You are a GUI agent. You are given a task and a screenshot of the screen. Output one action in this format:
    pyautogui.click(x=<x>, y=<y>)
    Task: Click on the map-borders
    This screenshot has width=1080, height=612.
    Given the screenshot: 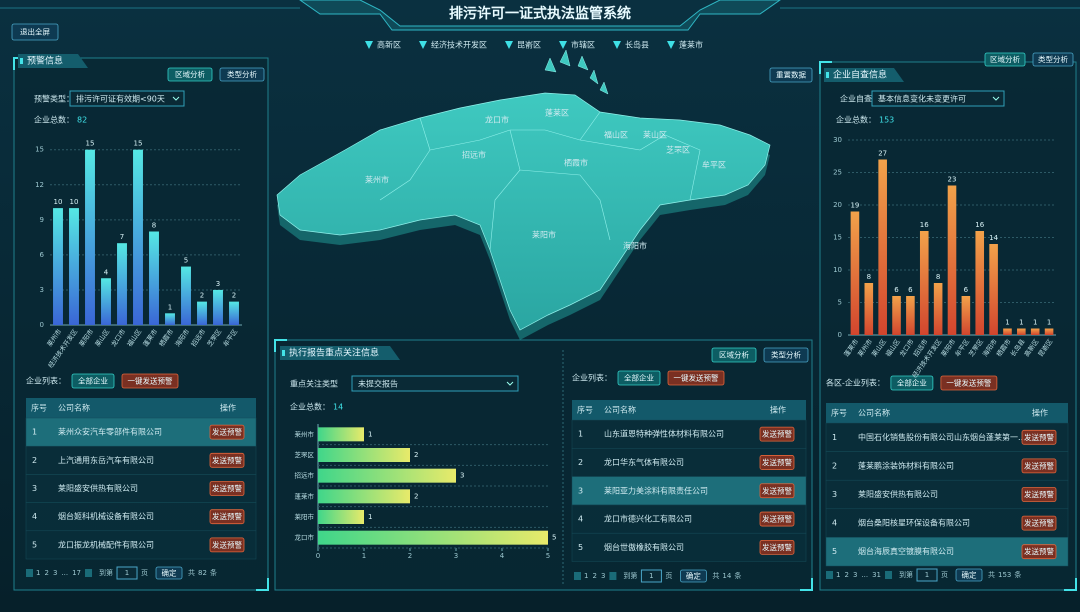 What is the action you would take?
    pyautogui.click(x=540, y=181)
    